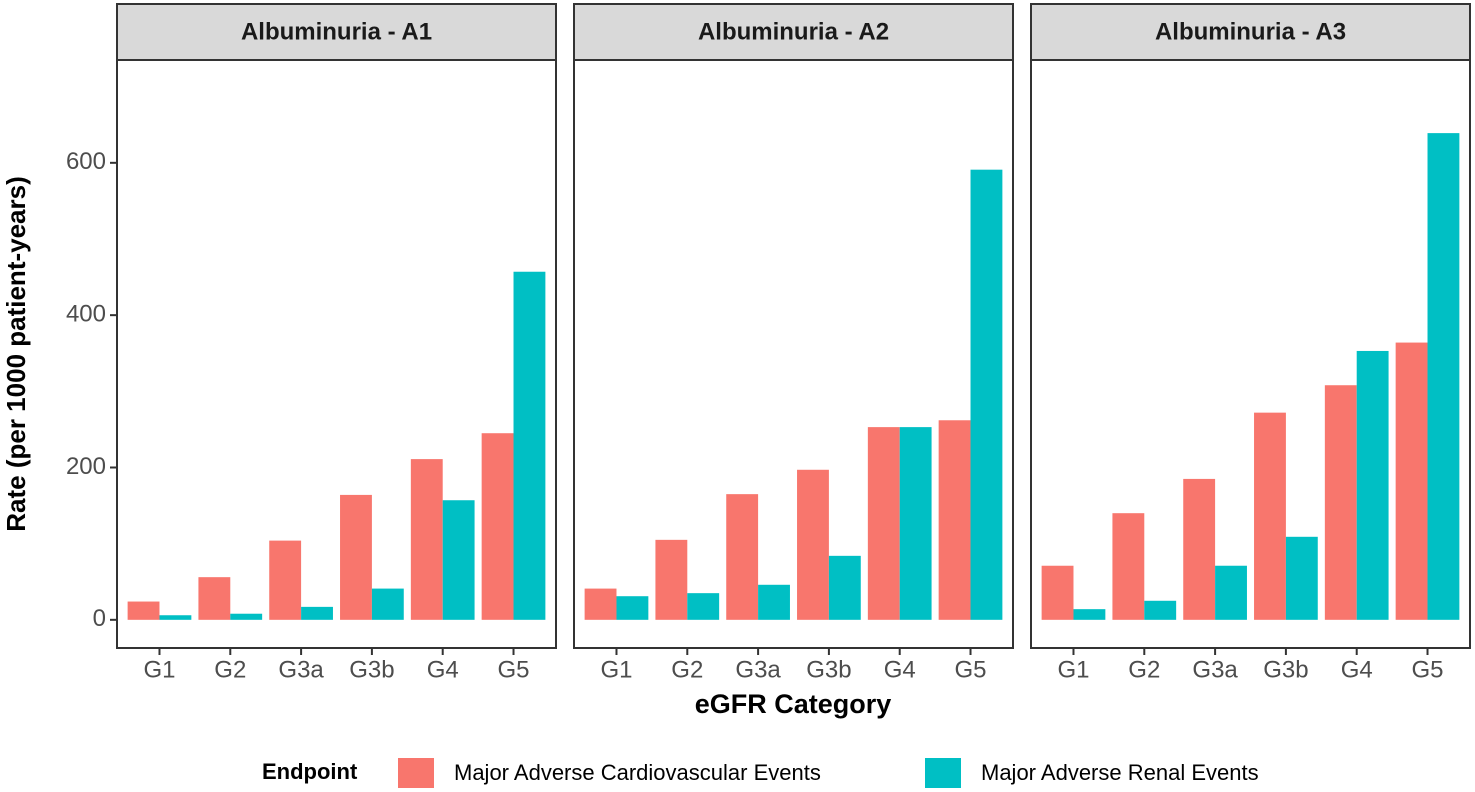  What do you see at coordinates (793, 704) in the screenshot?
I see `x-axis-title: eGFR Category` at bounding box center [793, 704].